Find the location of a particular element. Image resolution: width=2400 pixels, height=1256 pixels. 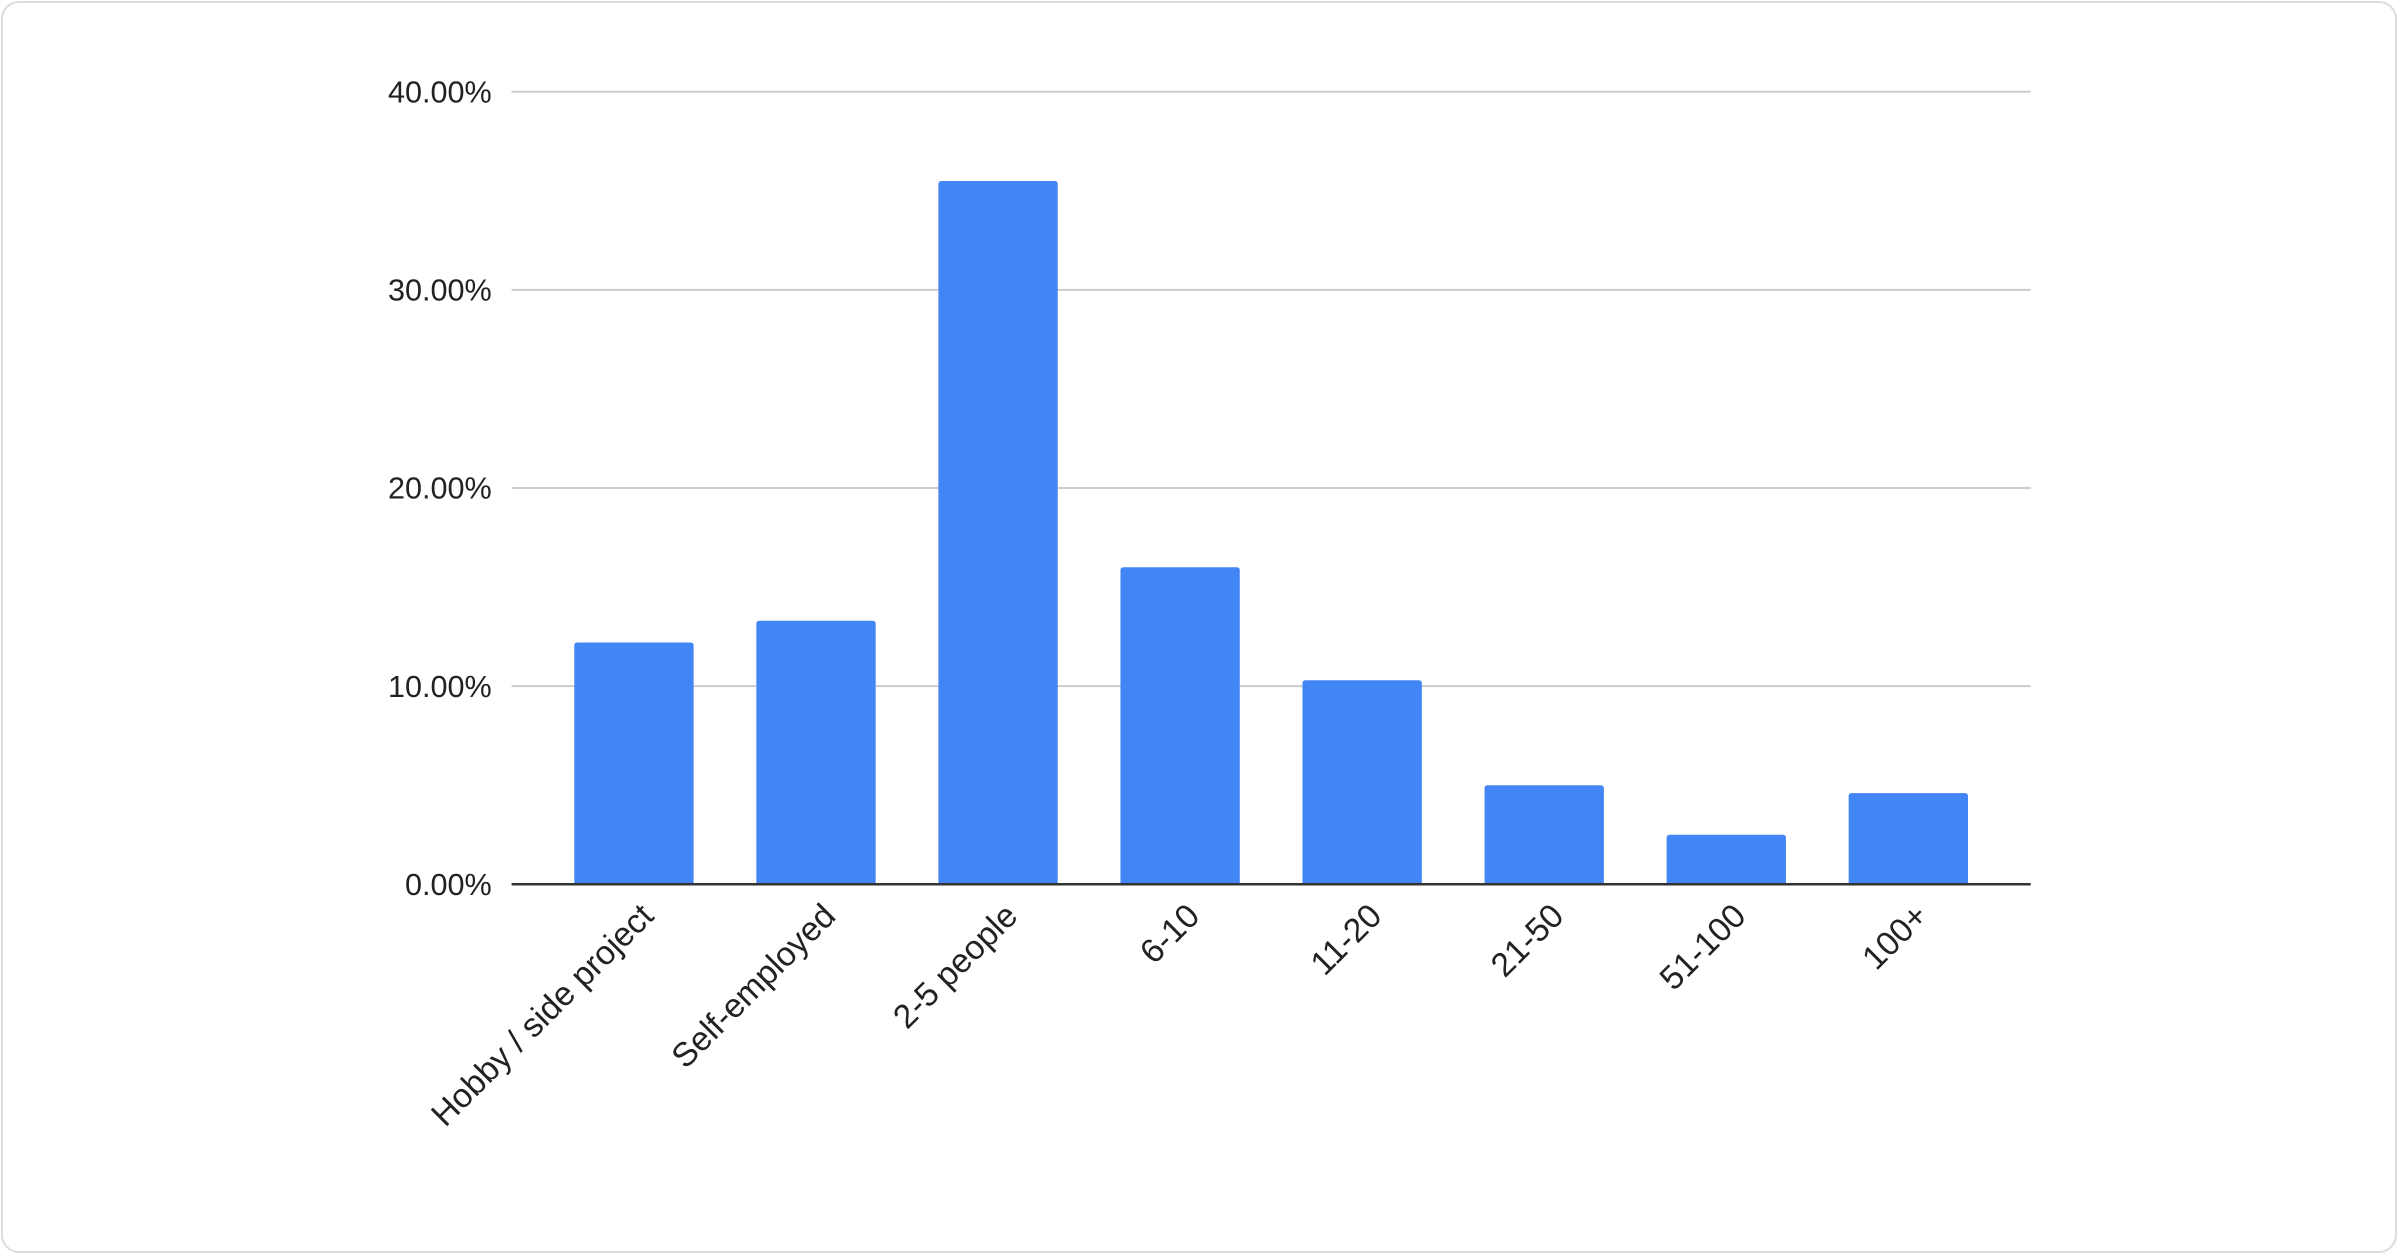

x-tick-label: Self-employed is located at coordinates (754, 986).